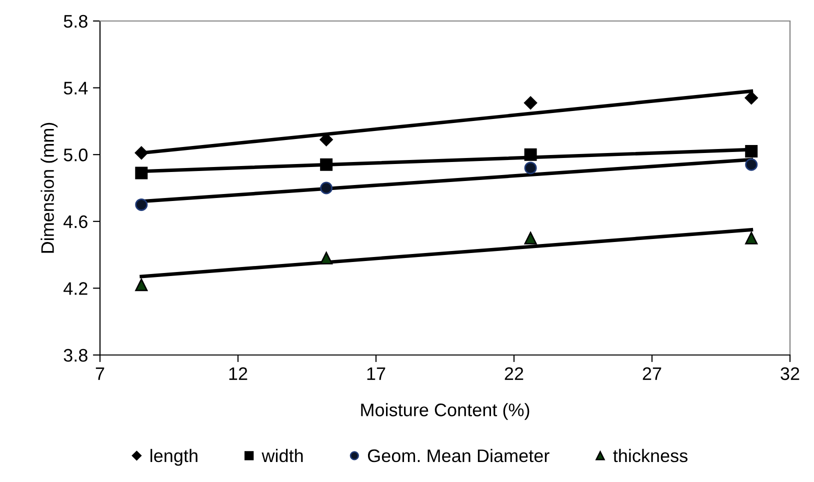 This screenshot has height=482, width=814. Describe the element at coordinates (238, 373) in the screenshot. I see `x-tick-label: 12` at that location.